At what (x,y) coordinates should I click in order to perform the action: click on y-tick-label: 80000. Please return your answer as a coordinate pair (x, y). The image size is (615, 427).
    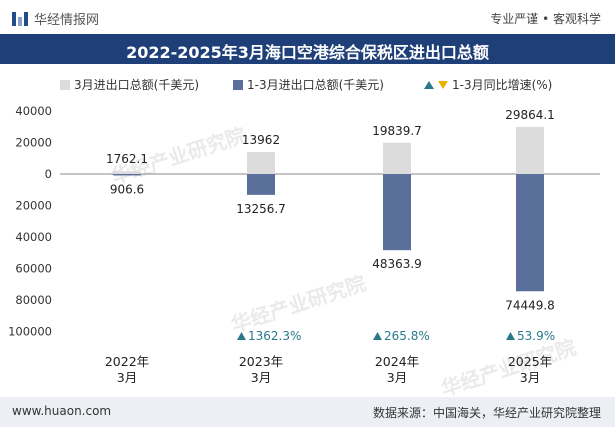
    Looking at the image, I should click on (33, 300).